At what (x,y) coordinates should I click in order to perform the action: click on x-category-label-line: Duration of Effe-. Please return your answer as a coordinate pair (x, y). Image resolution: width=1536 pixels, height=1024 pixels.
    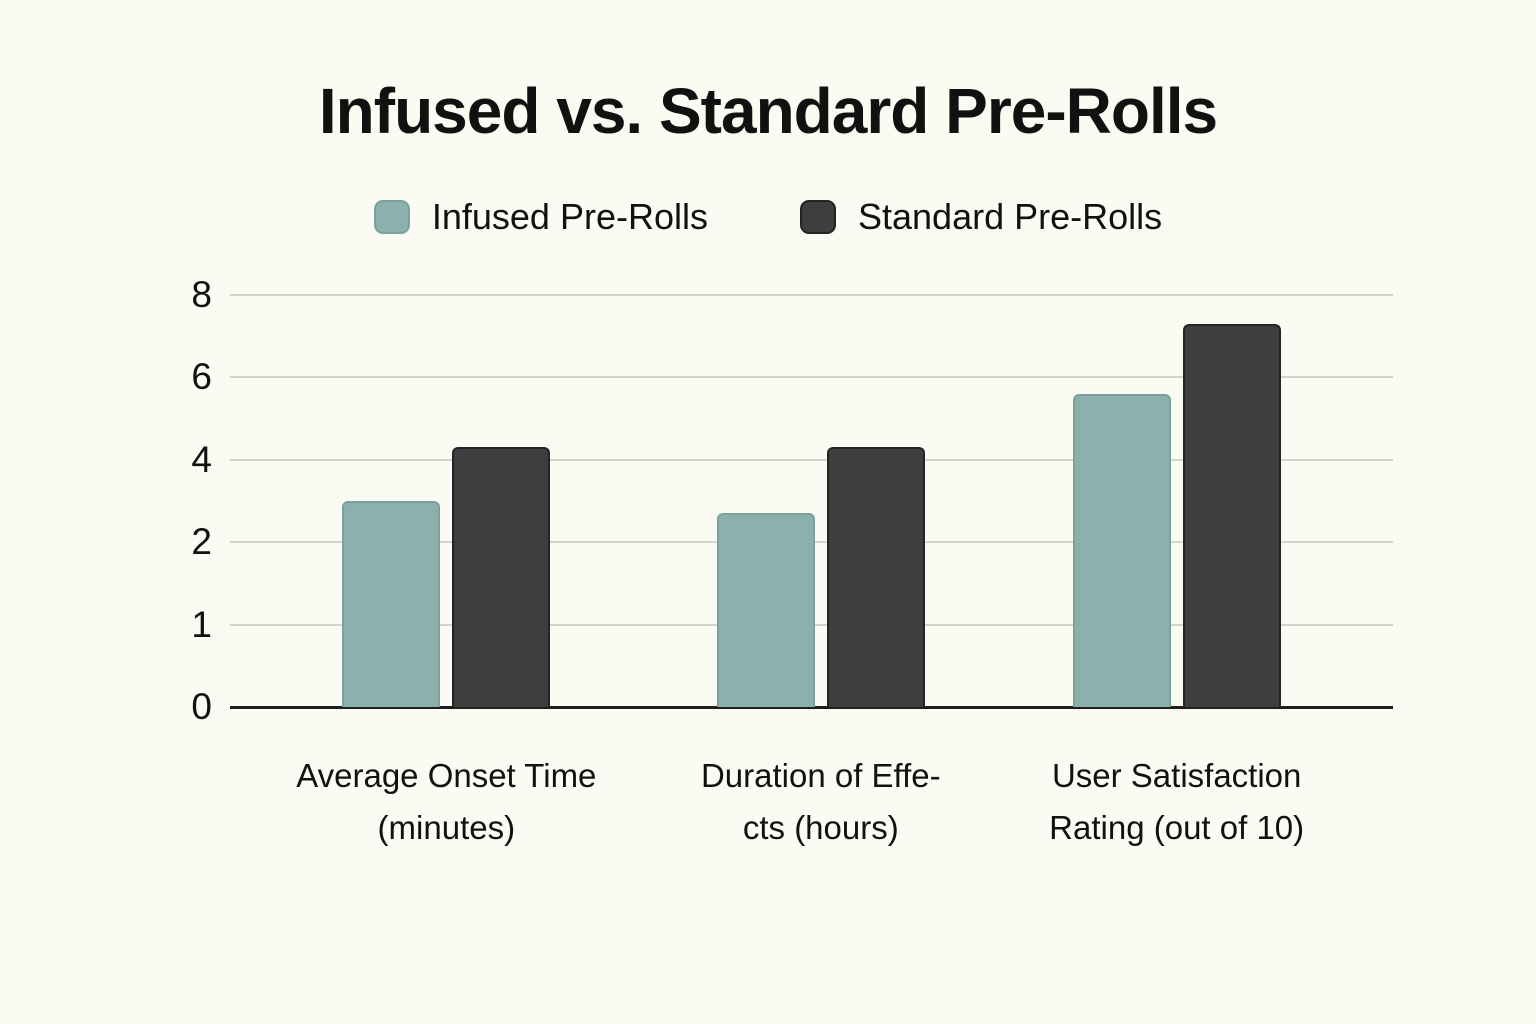
    Looking at the image, I should click on (820, 775).